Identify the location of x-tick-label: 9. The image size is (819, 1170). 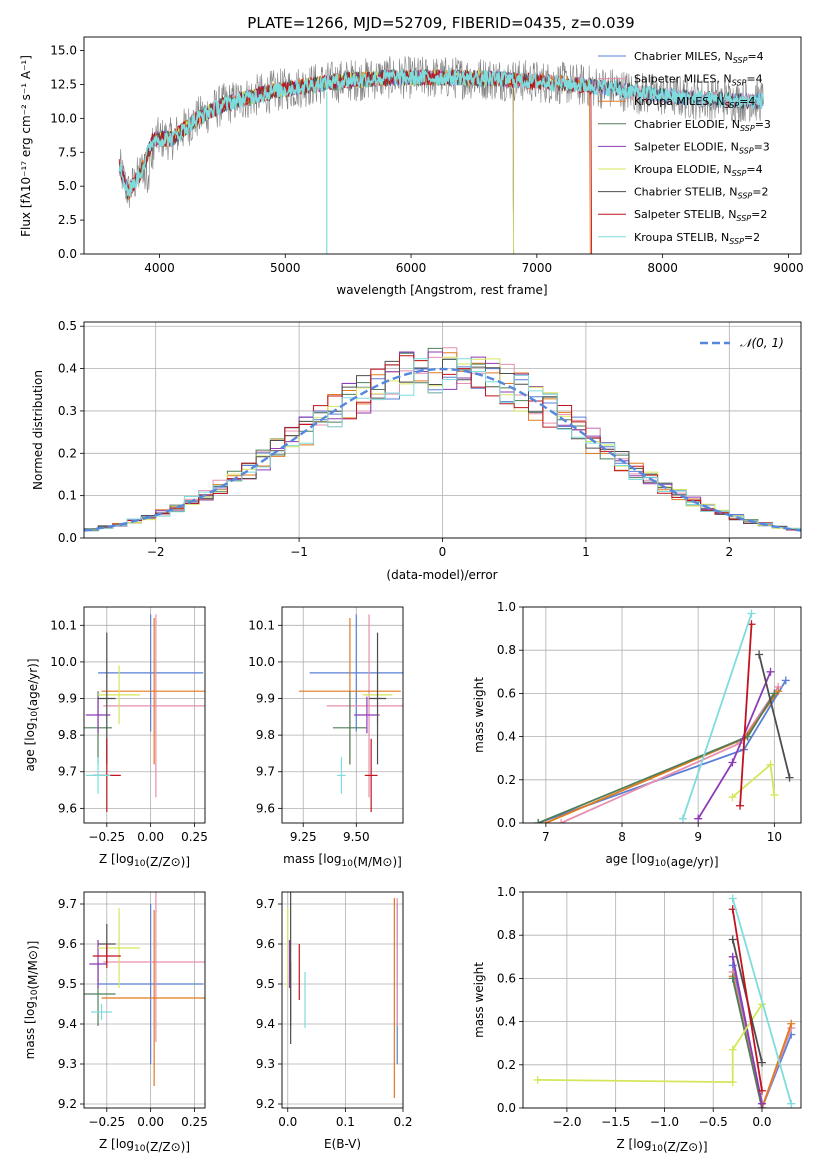
(698, 837).